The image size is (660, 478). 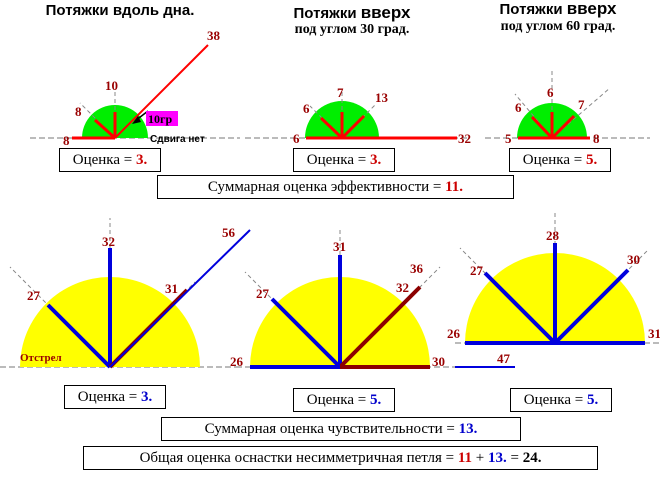 I want to click on badge-bg, so click(x=162, y=118).